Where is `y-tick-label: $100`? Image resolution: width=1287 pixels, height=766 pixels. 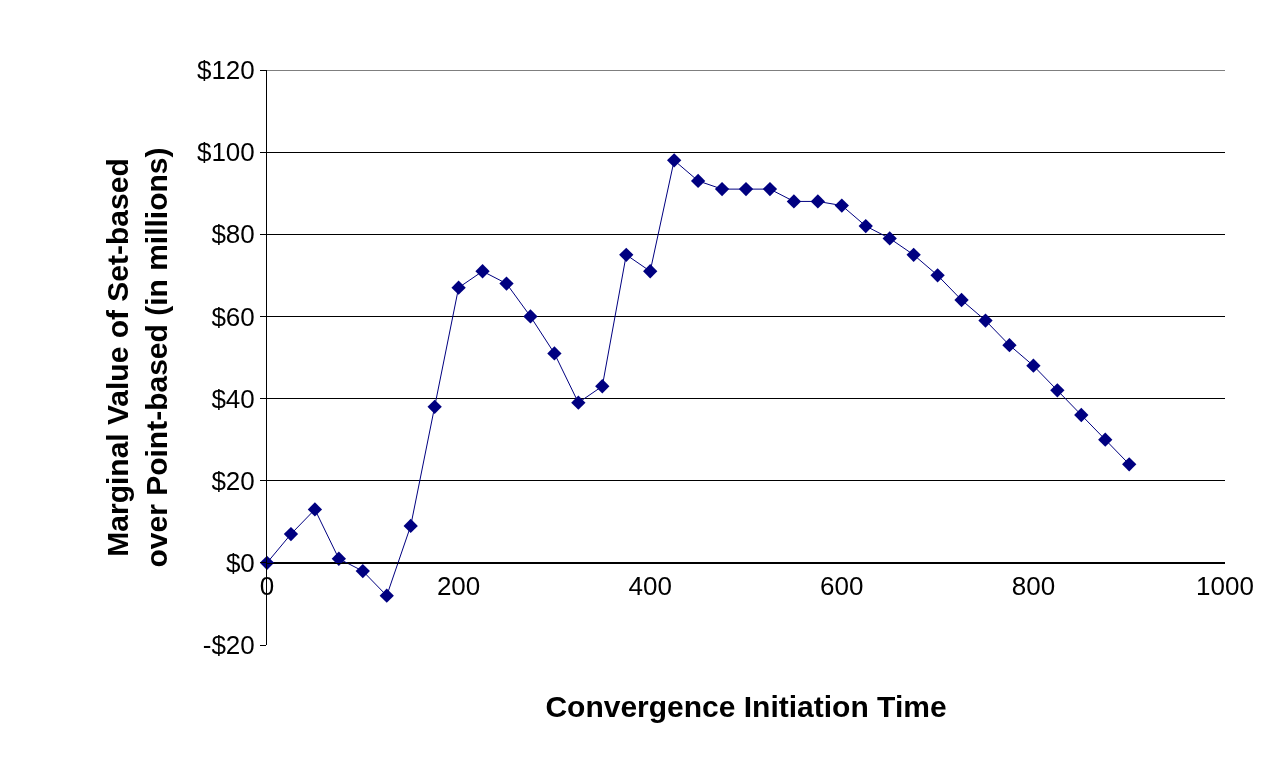
y-tick-label: $100 is located at coordinates (225, 152).